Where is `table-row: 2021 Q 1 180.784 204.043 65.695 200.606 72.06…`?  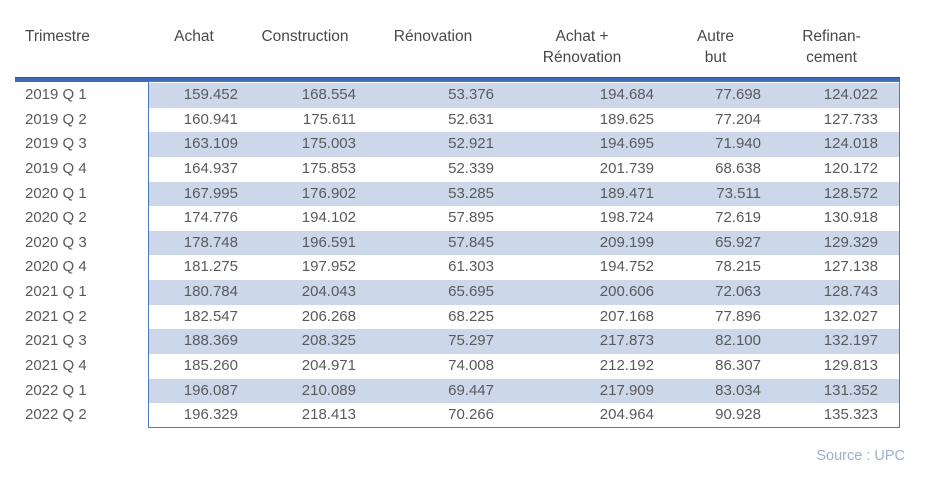
table-row: 2021 Q 1 180.784 204.043 65.695 200.606 72.06… is located at coordinates (457, 292).